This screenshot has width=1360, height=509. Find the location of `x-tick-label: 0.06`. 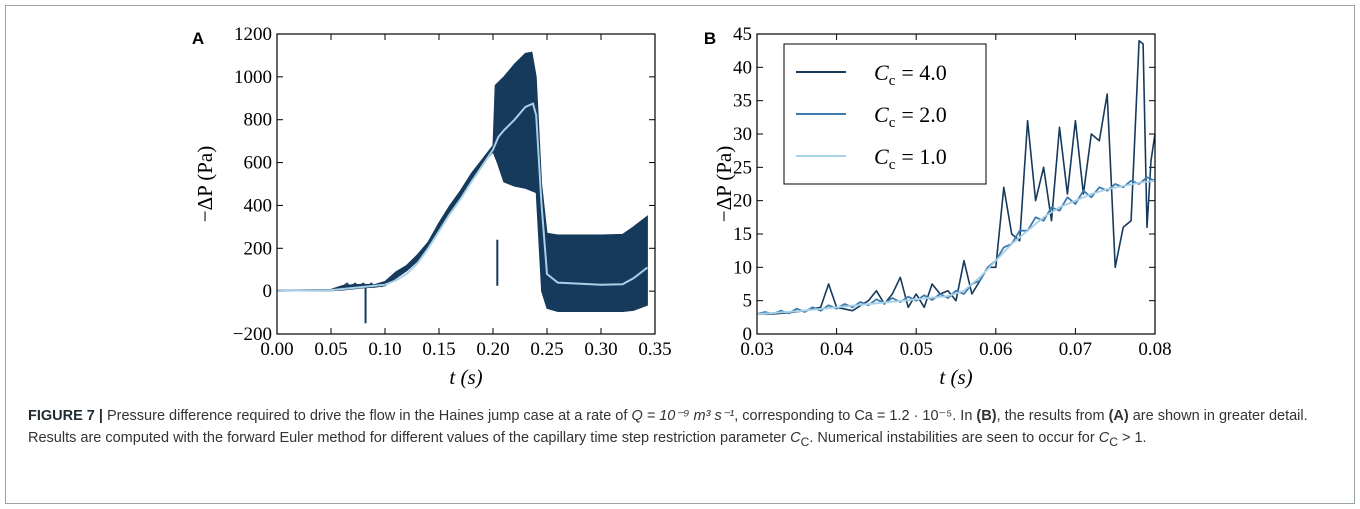

x-tick-label: 0.06 is located at coordinates (995, 349).